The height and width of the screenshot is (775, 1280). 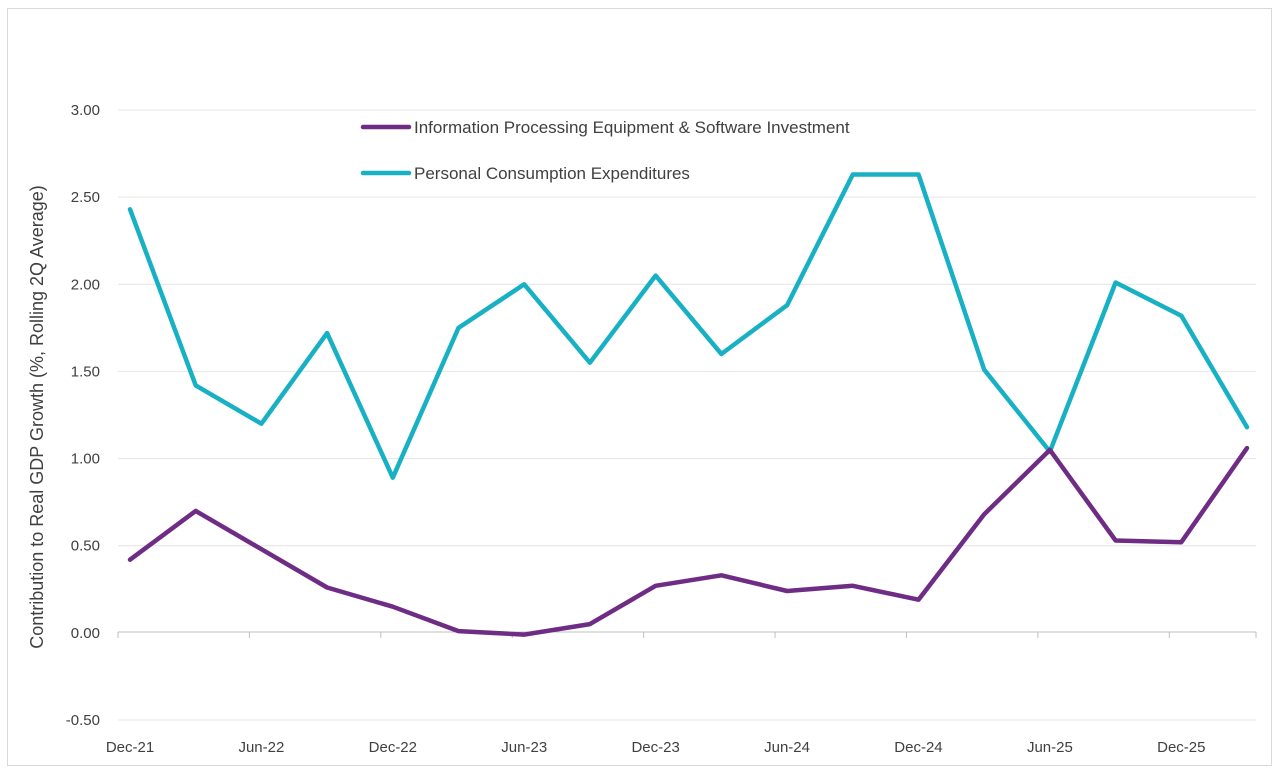 What do you see at coordinates (524, 747) in the screenshot?
I see `x-tick-label: Jun-23` at bounding box center [524, 747].